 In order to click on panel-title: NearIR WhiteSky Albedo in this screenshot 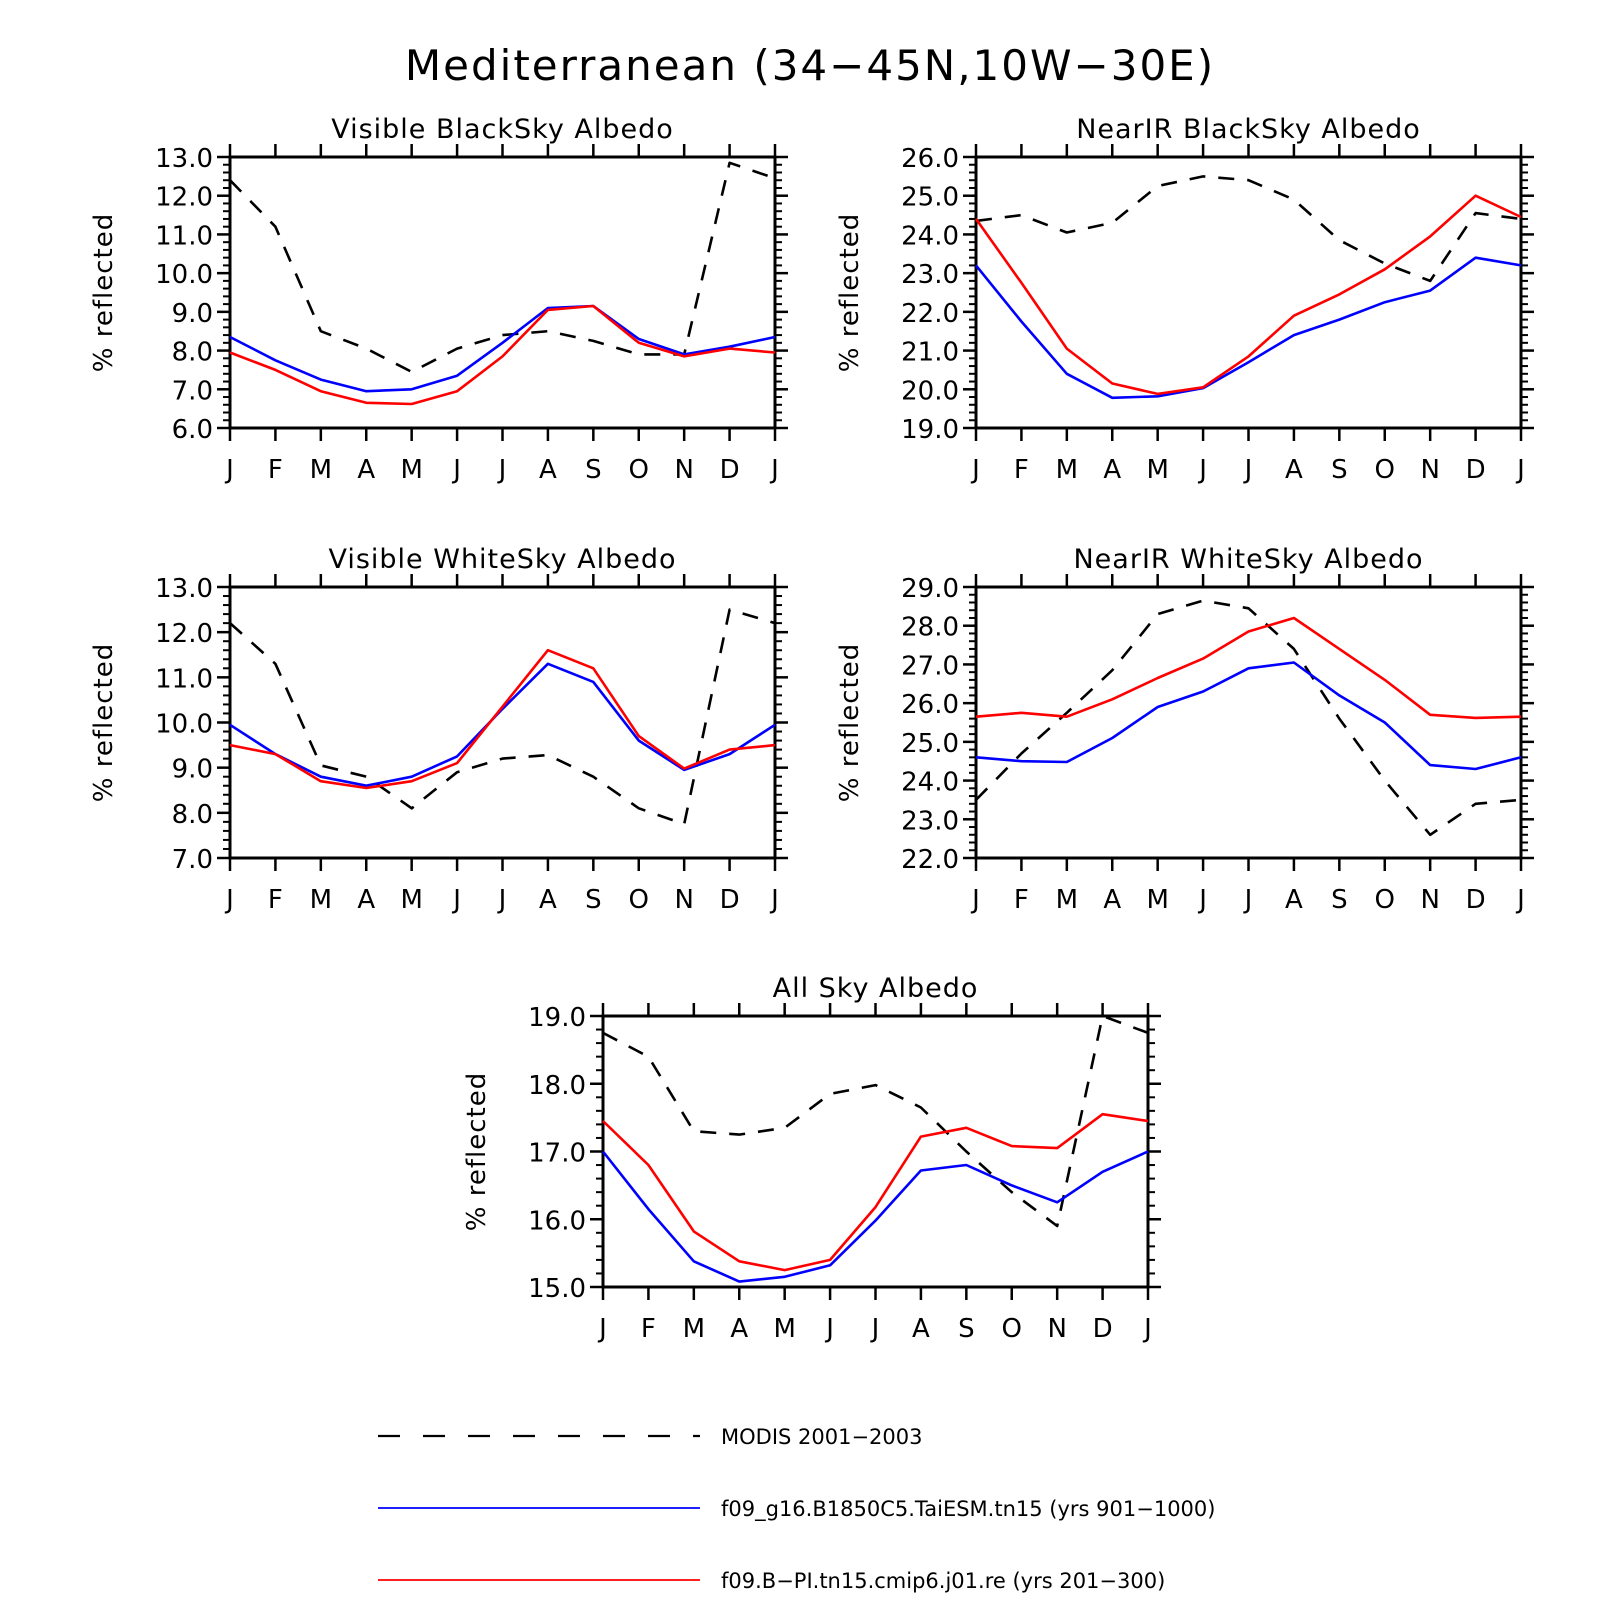, I will do `click(1248, 559)`.